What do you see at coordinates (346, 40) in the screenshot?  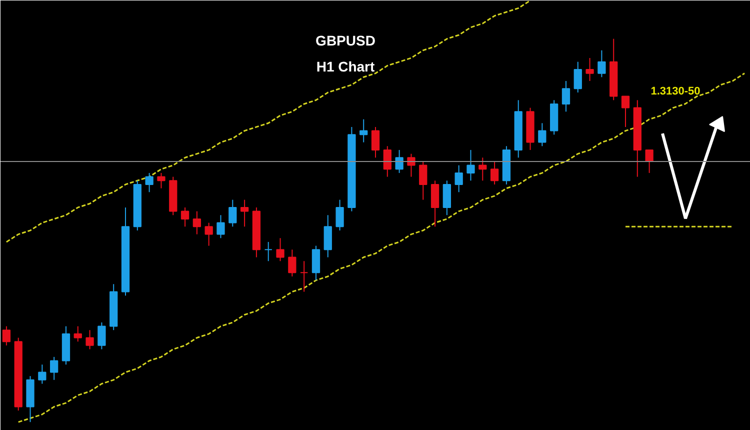 I see `chart-title: GBPUSD` at bounding box center [346, 40].